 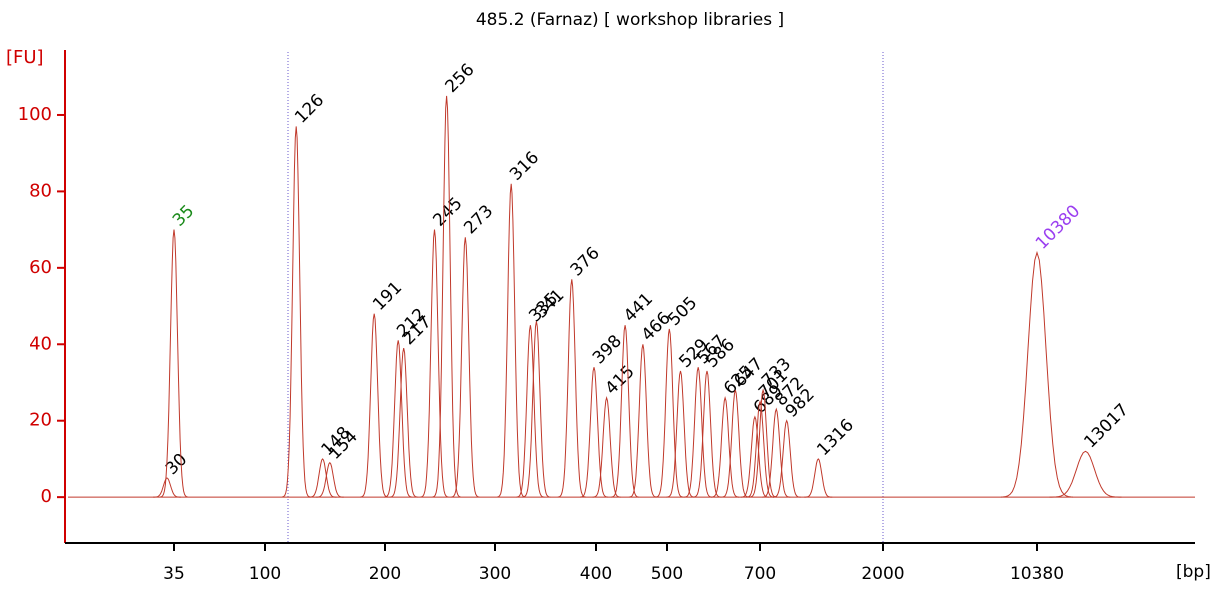 What do you see at coordinates (40, 343) in the screenshot?
I see `y-tick-label: 40` at bounding box center [40, 343].